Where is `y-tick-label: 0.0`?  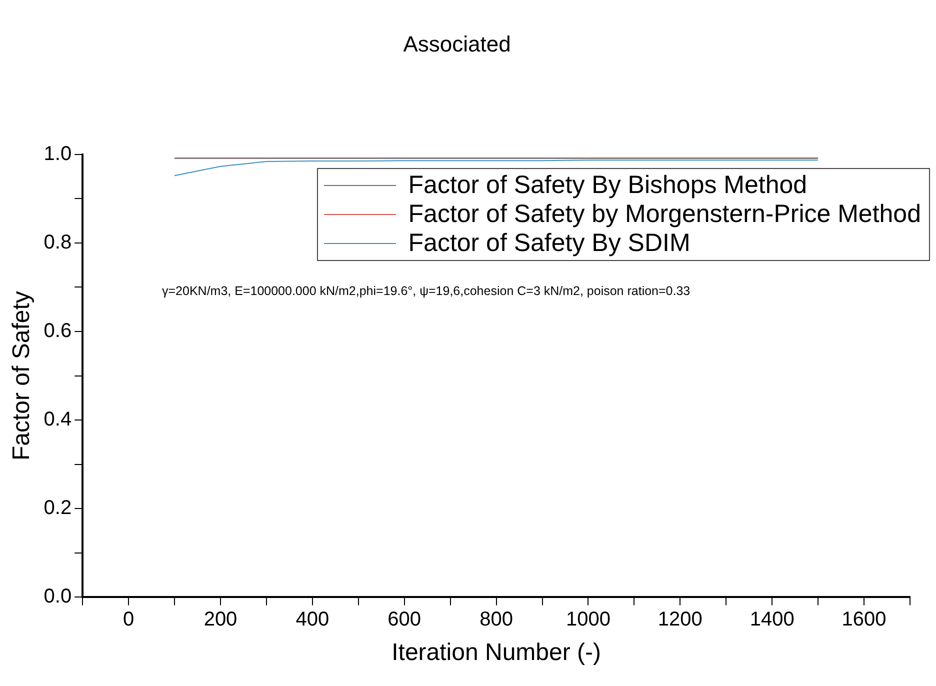 y-tick-label: 0.0 is located at coordinates (58, 597).